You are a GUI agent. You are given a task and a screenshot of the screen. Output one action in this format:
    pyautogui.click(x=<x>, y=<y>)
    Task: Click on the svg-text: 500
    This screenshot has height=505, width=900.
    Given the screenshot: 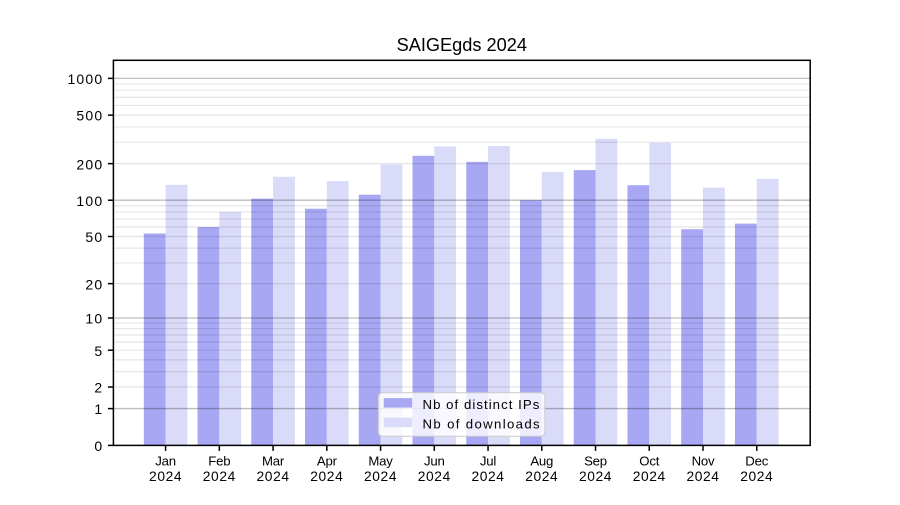 What is the action you would take?
    pyautogui.click(x=89, y=116)
    